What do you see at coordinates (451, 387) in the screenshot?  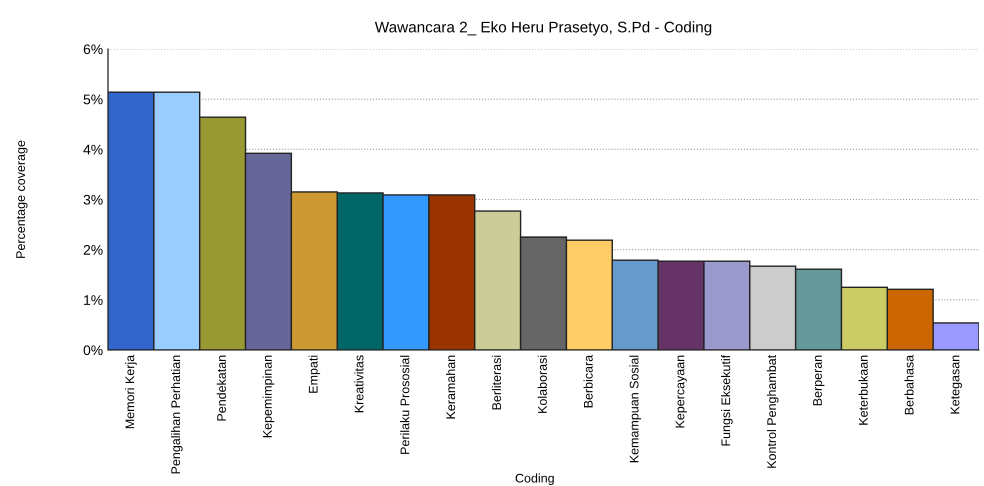 I see `x-tick-label: Keramahan` at bounding box center [451, 387].